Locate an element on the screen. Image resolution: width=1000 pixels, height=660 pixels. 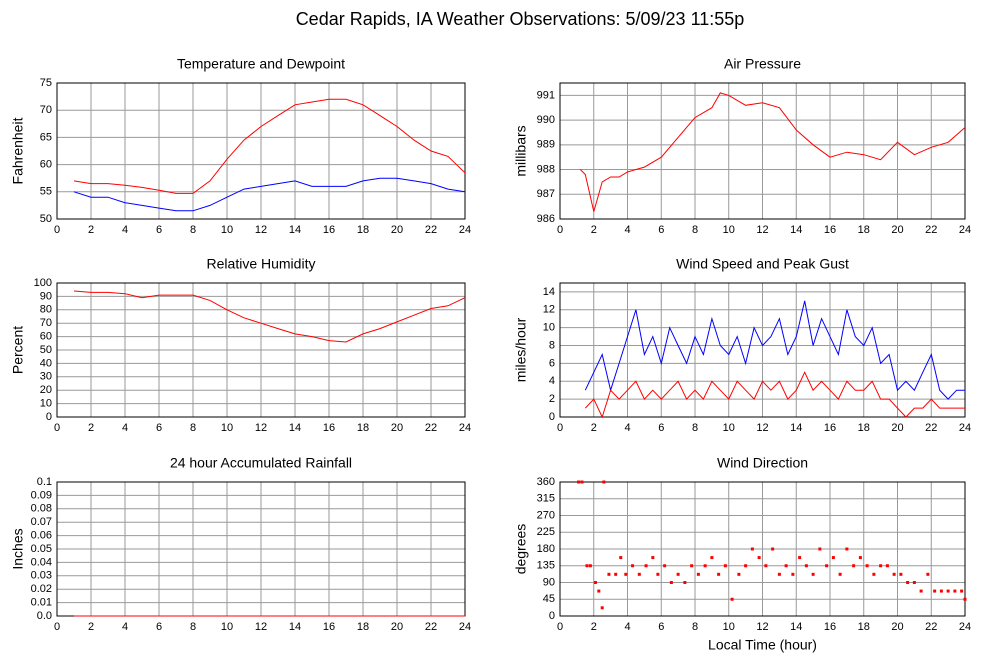
y-tick-label: 70 is located at coordinates (46, 323).